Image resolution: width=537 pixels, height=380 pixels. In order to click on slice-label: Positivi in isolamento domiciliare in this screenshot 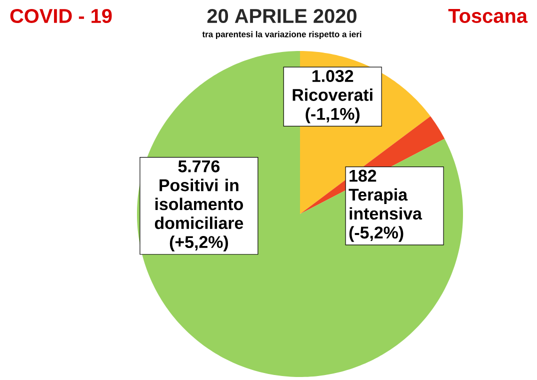, I will do `click(199, 204)`.